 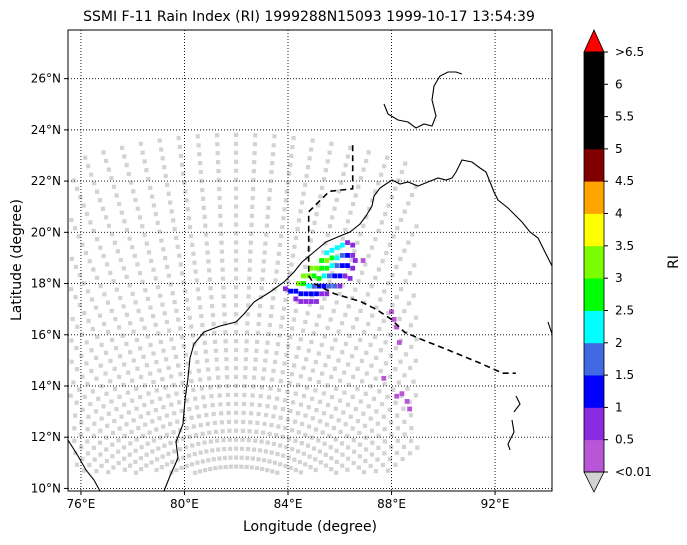 I want to click on colorbar-frame, so click(x=594, y=262).